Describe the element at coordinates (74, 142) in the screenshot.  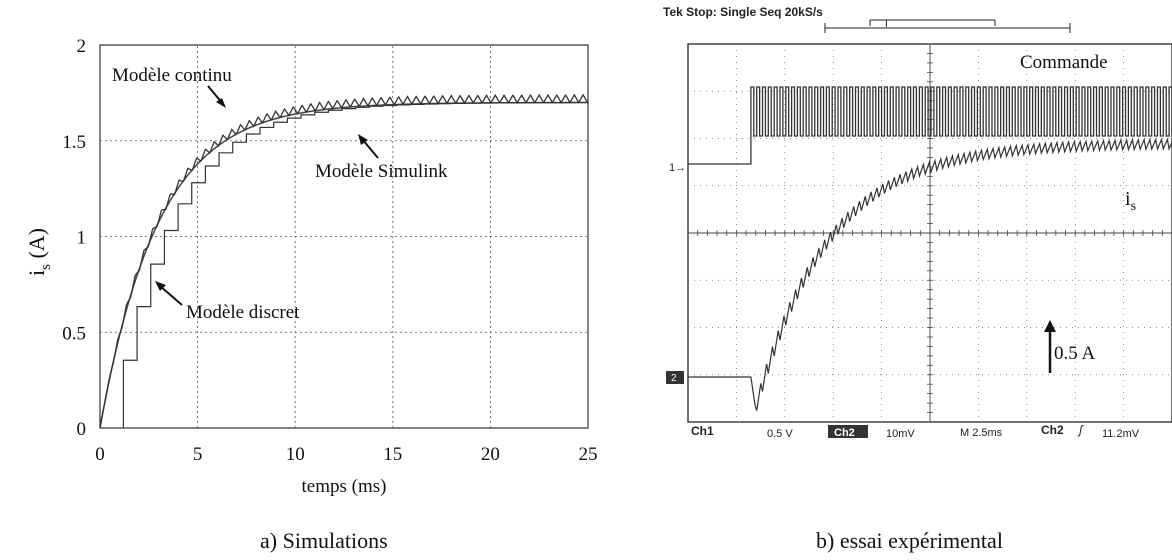
I see `y-tick-label: 1.5` at that location.